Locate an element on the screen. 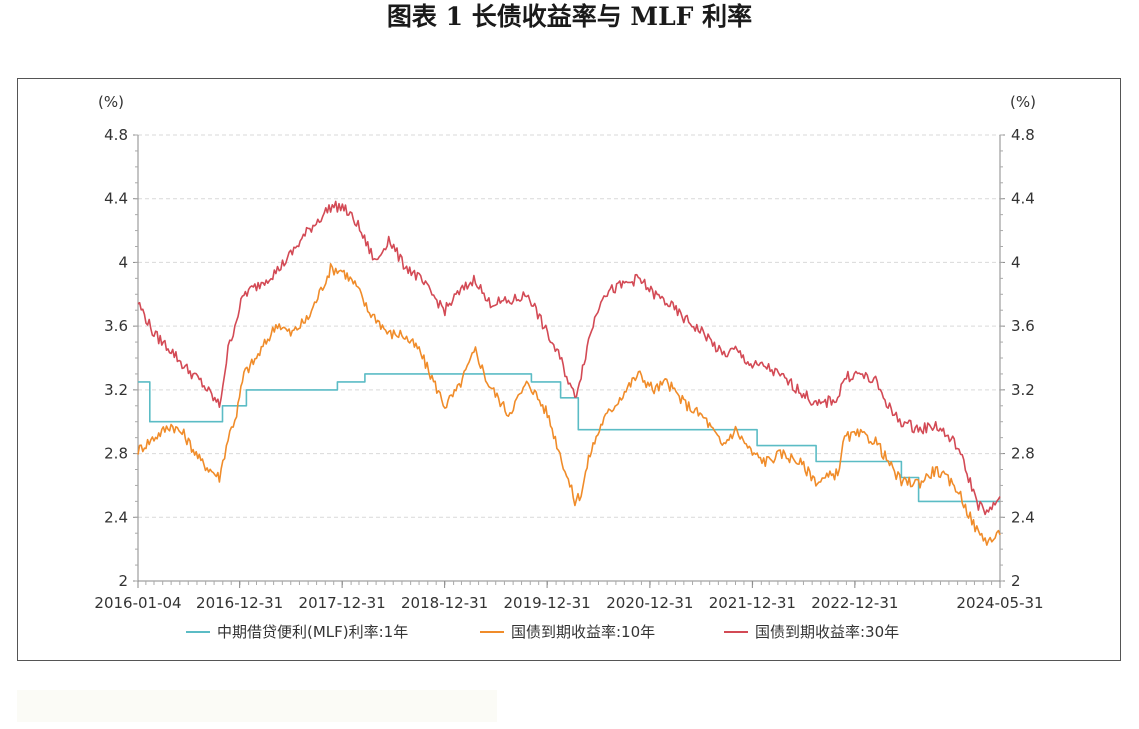 The height and width of the screenshot is (729, 1139). x-tick-label: 2020-12-31 is located at coordinates (649, 603).